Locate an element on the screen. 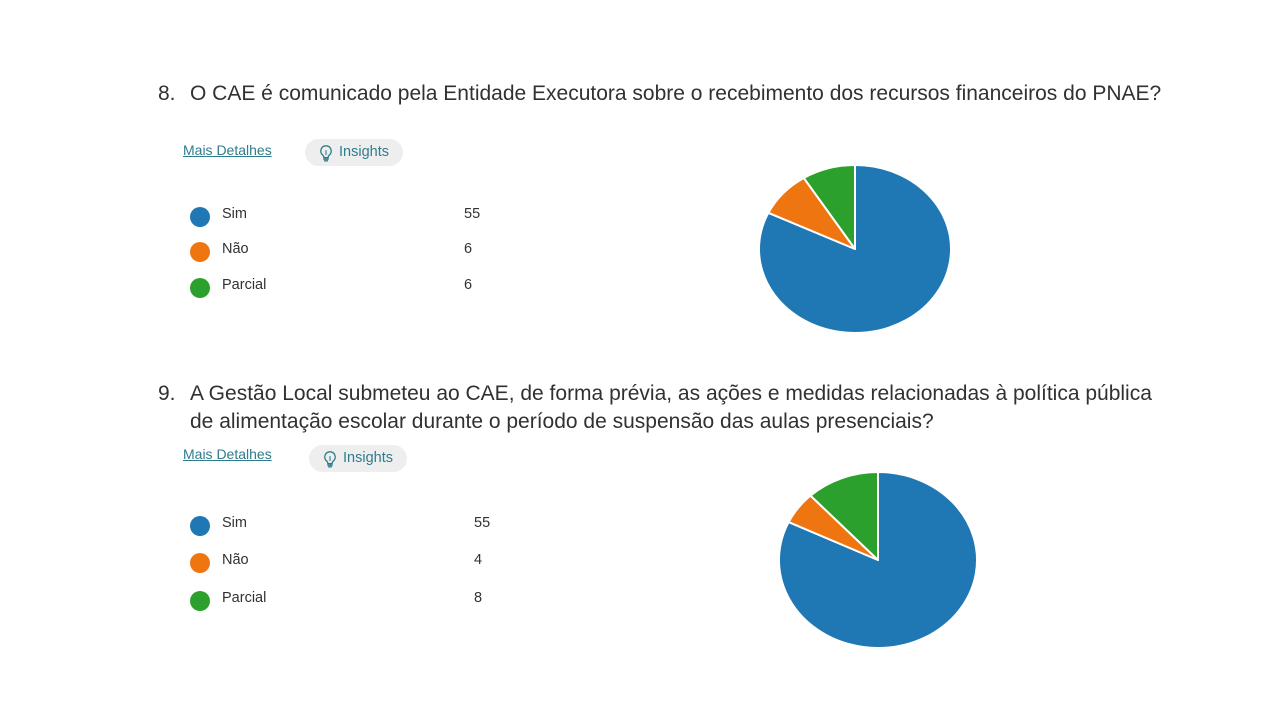 This screenshot has height=720, width=1280. legend-item-parcial: Parcial 8 is located at coordinates (350, 599).